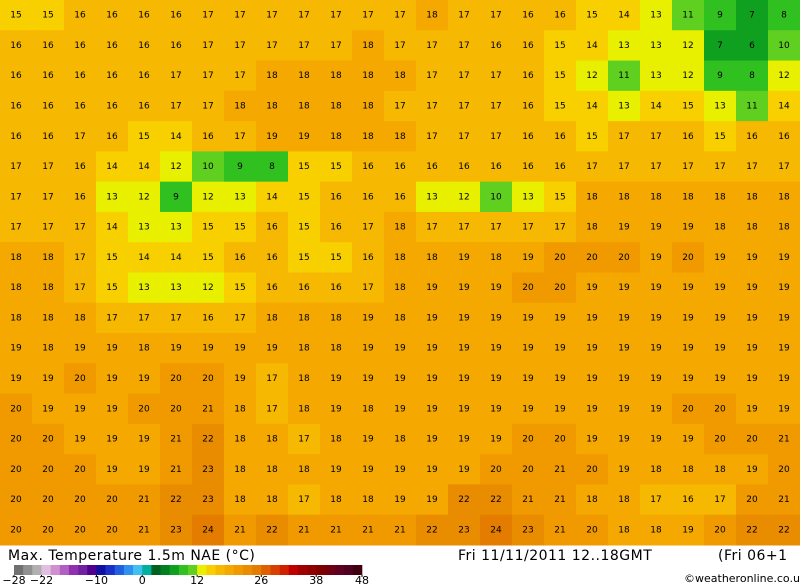 This screenshot has height=586, width=800. I want to click on temp-label: 13, so click(175, 288).